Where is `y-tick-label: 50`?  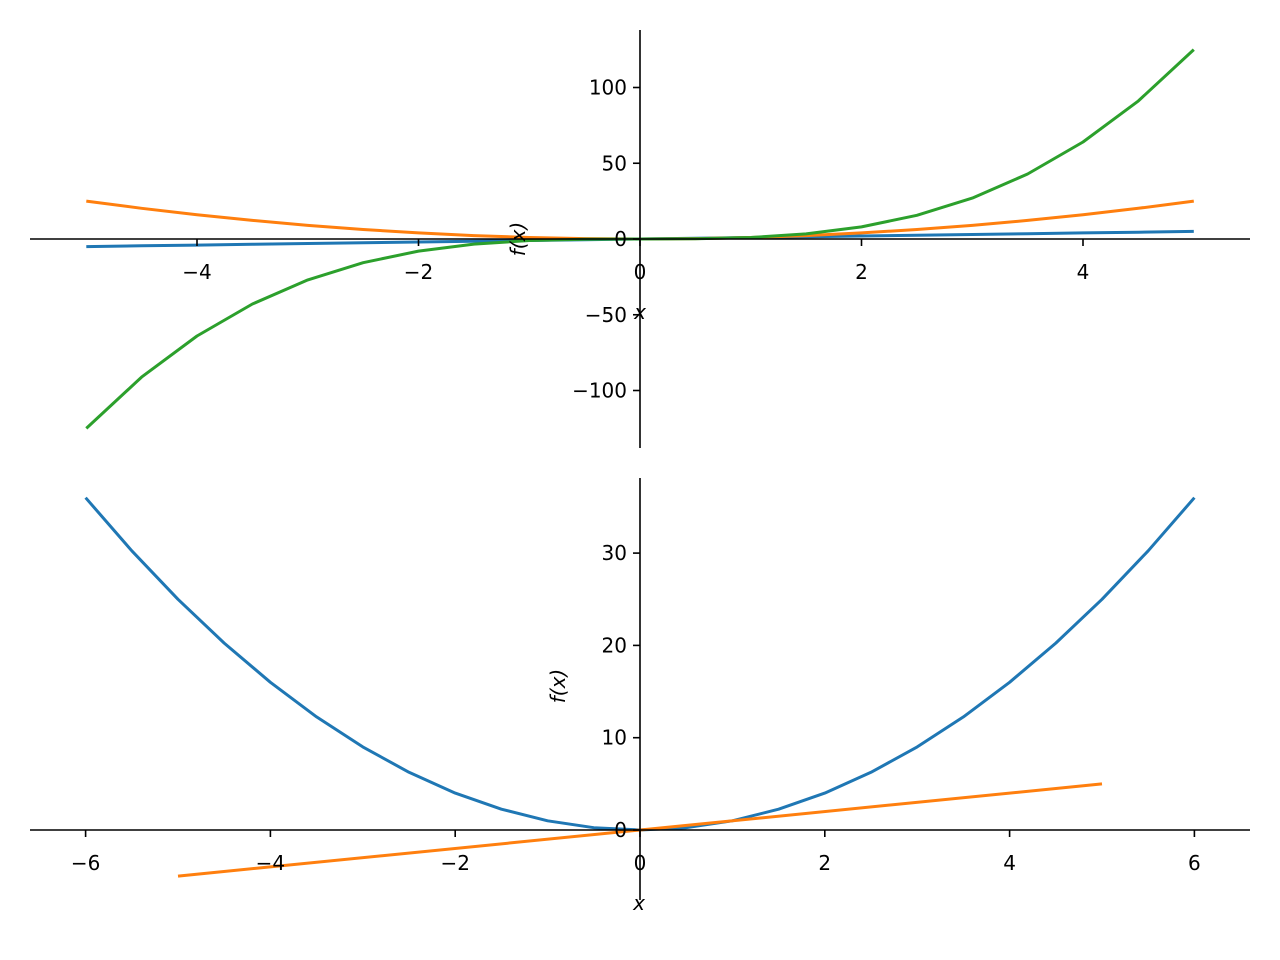 y-tick-label: 50 is located at coordinates (614, 163).